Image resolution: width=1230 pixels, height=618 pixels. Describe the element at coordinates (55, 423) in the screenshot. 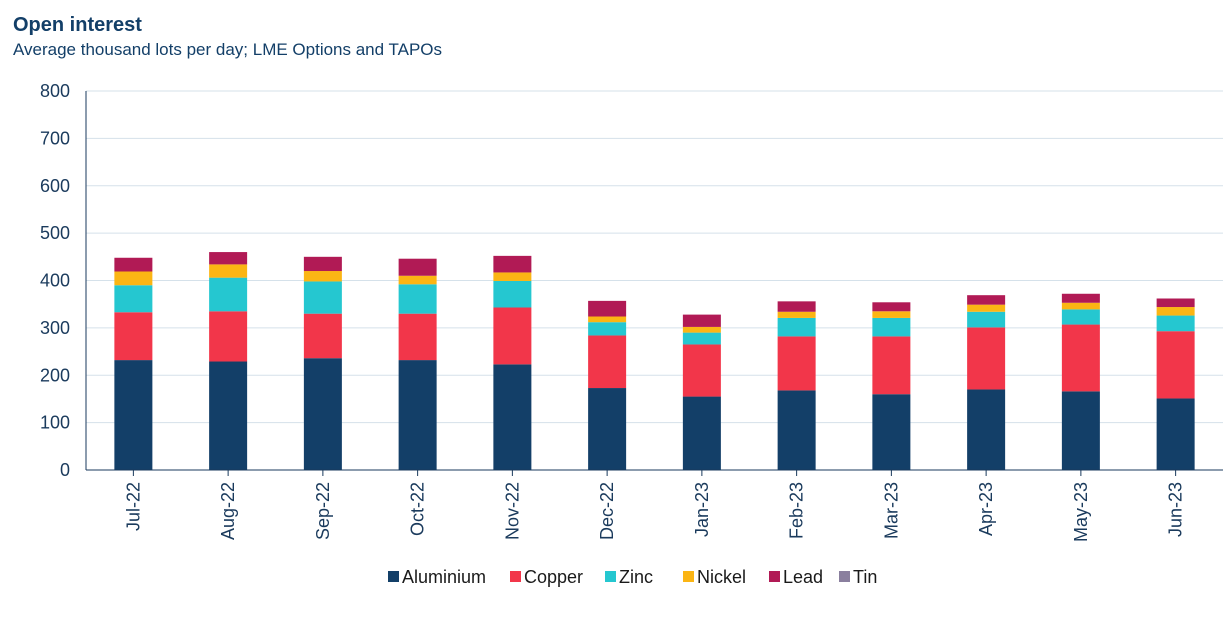

I see `y-tick-label: 100` at that location.